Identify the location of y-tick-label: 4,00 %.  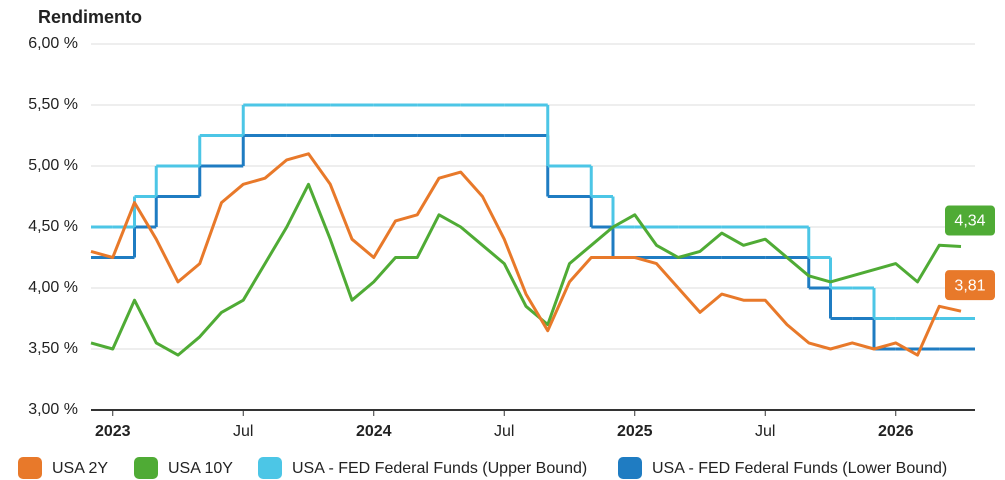
(53, 287).